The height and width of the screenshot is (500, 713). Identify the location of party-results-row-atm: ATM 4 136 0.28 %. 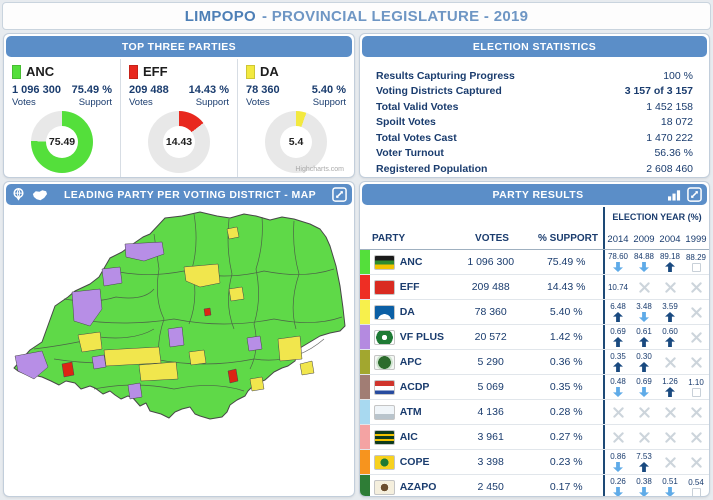
(534, 412).